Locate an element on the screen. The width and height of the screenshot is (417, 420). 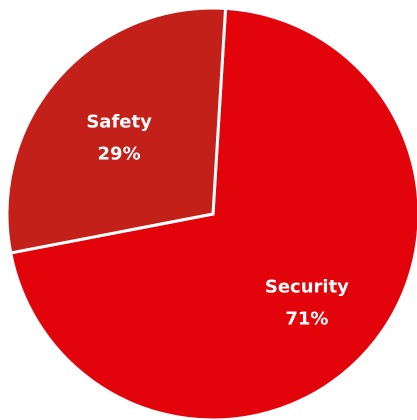
slice-value-security: 71% is located at coordinates (306, 319).